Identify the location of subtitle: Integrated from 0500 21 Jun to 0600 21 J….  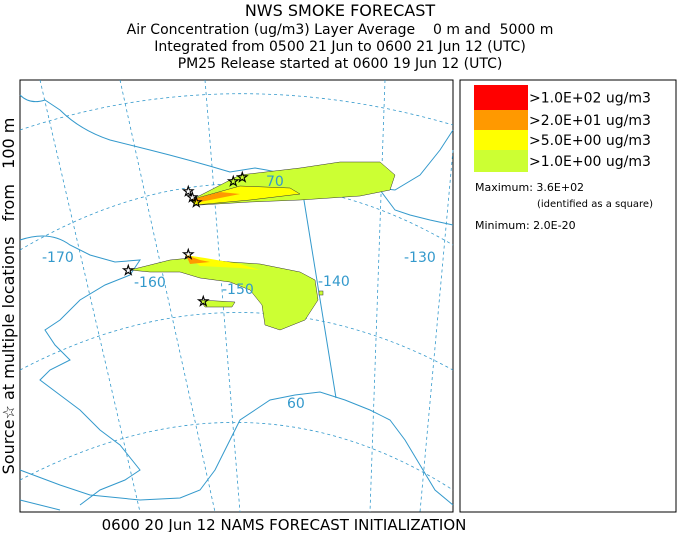
(340, 47).